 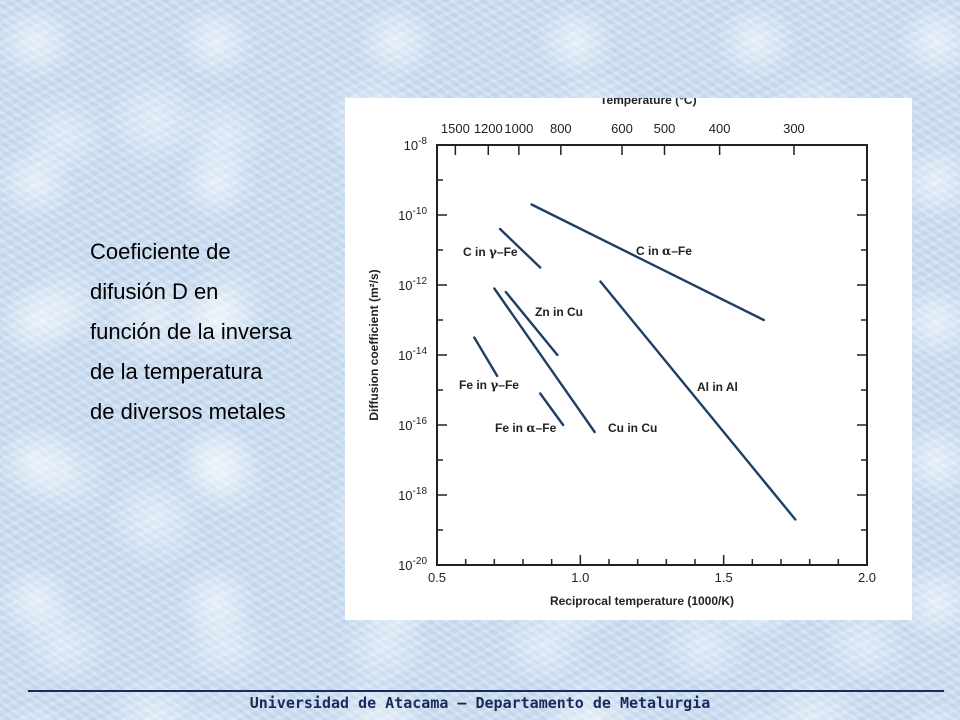 I want to click on top-tick-label: 1500, so click(x=455, y=128).